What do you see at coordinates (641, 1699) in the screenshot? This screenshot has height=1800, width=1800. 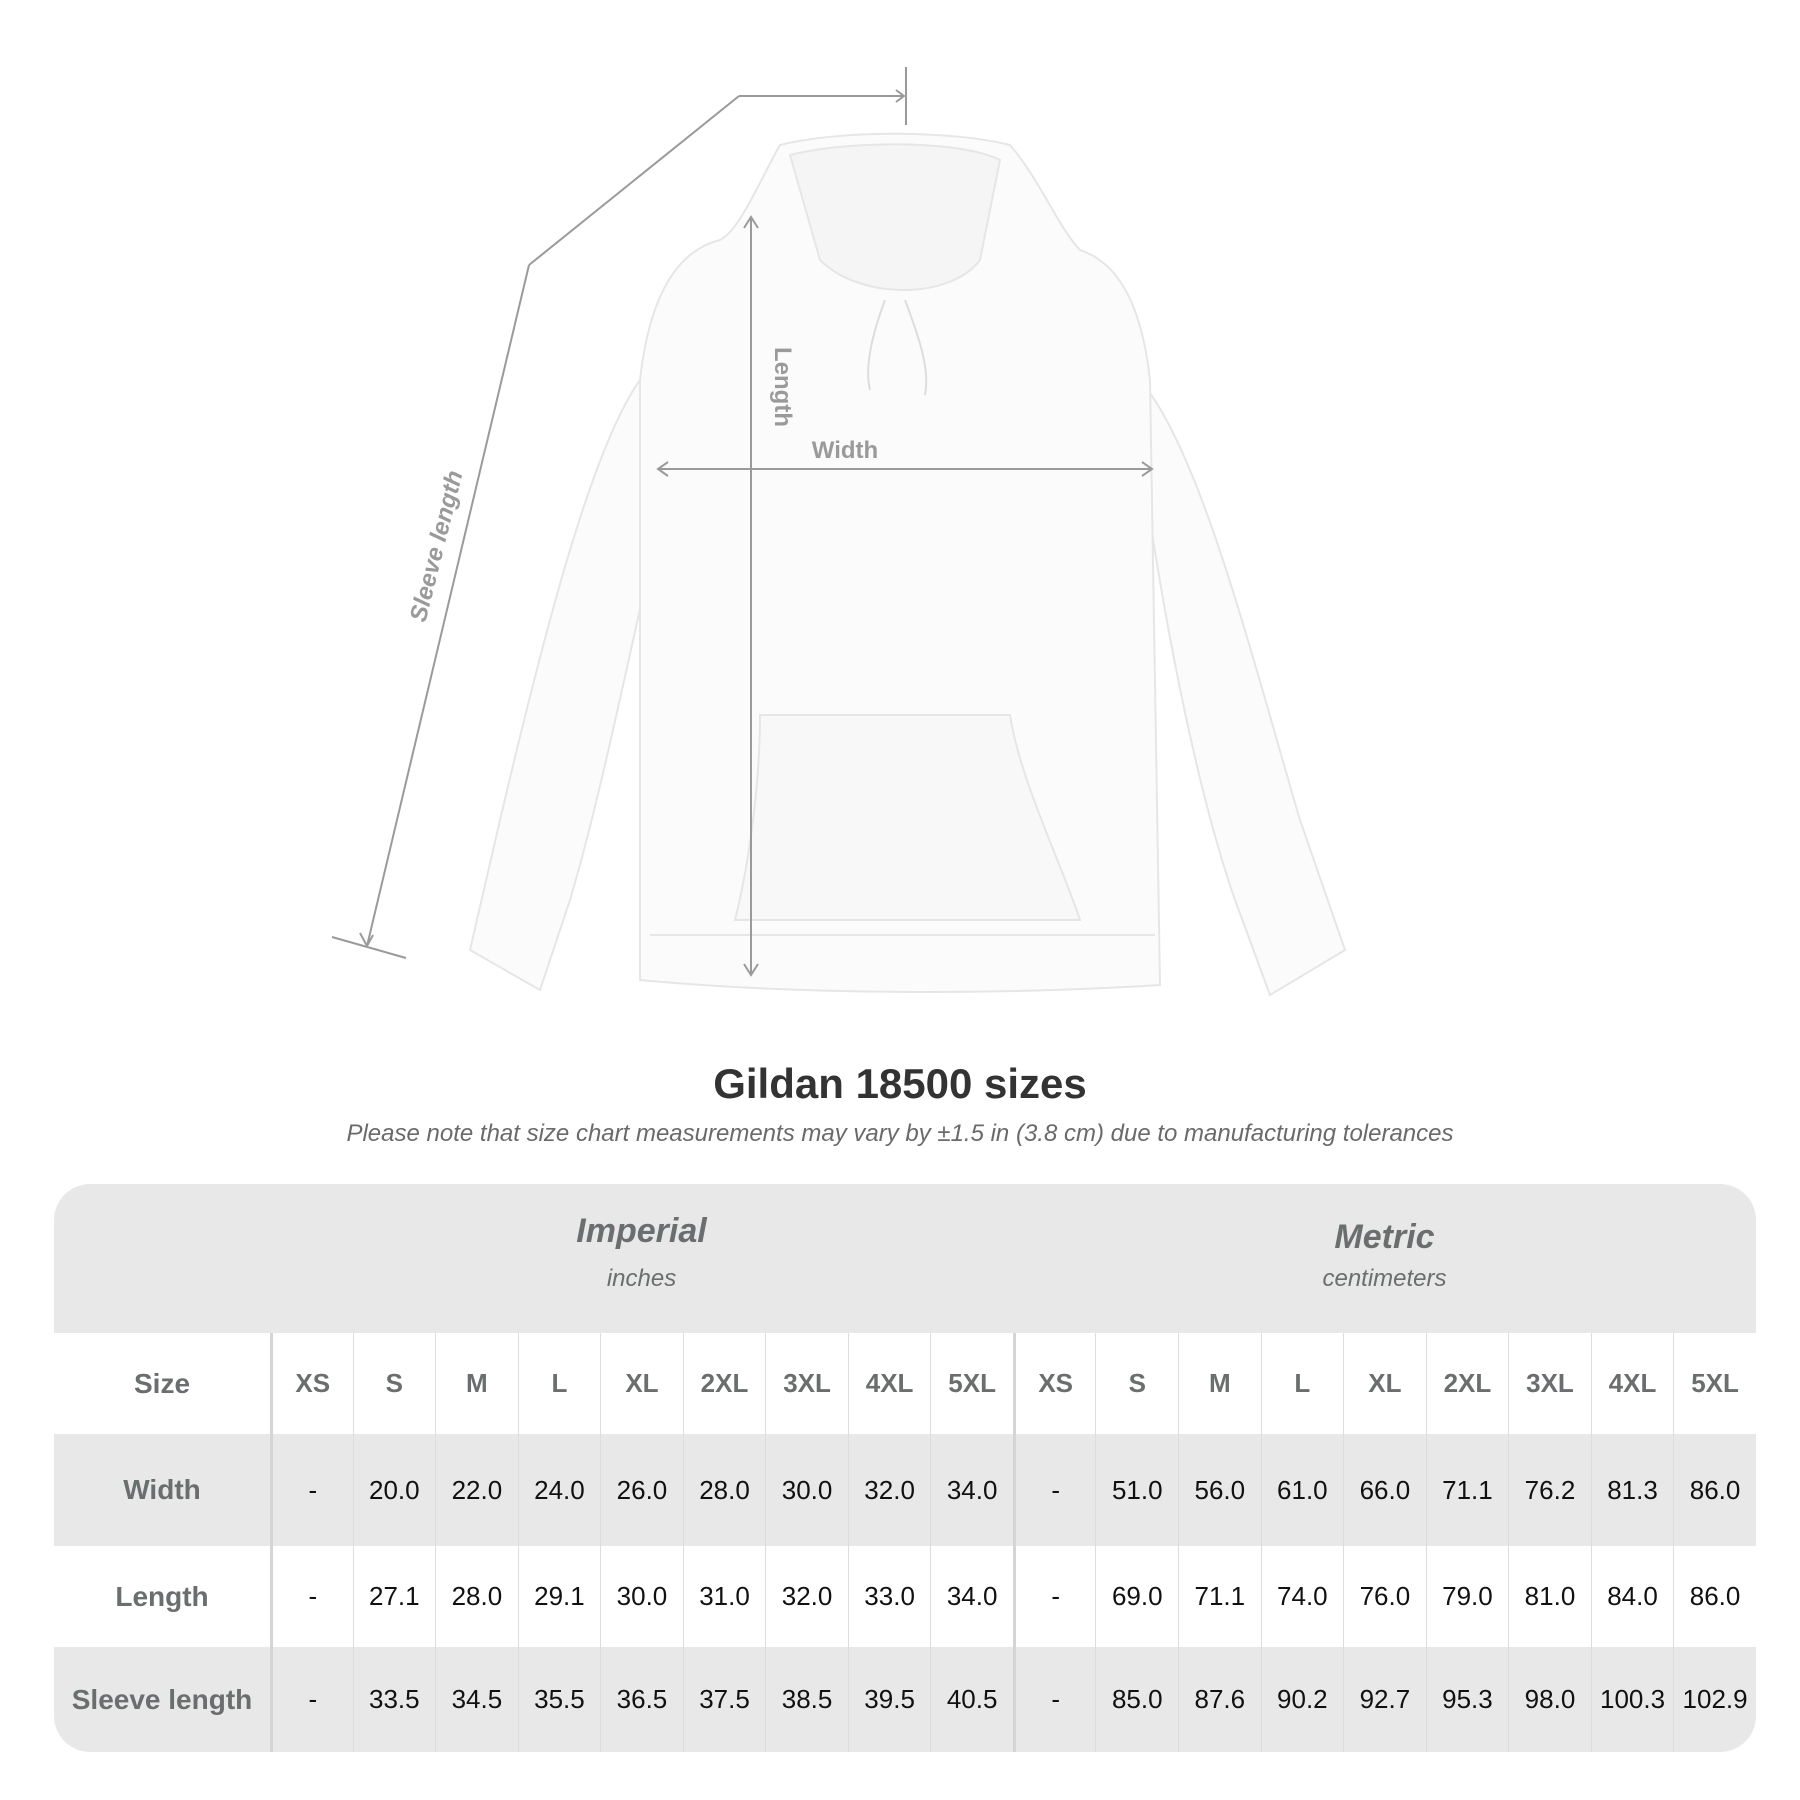 I see `value-cell: 36.5` at bounding box center [641, 1699].